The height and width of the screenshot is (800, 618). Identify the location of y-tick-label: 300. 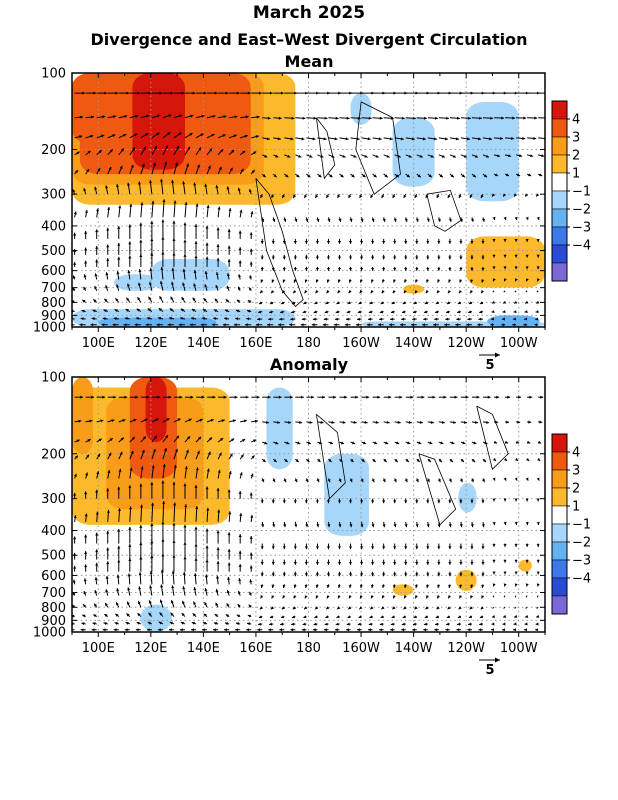
(53, 499).